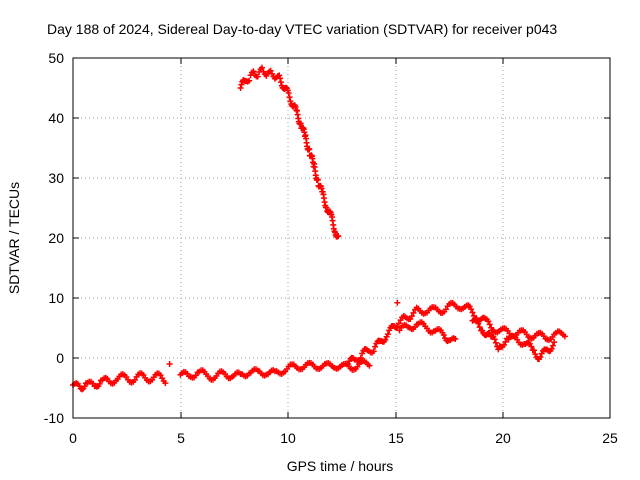 This screenshot has width=640, height=480. Describe the element at coordinates (181, 438) in the screenshot. I see `x-tick-label: 5` at that location.